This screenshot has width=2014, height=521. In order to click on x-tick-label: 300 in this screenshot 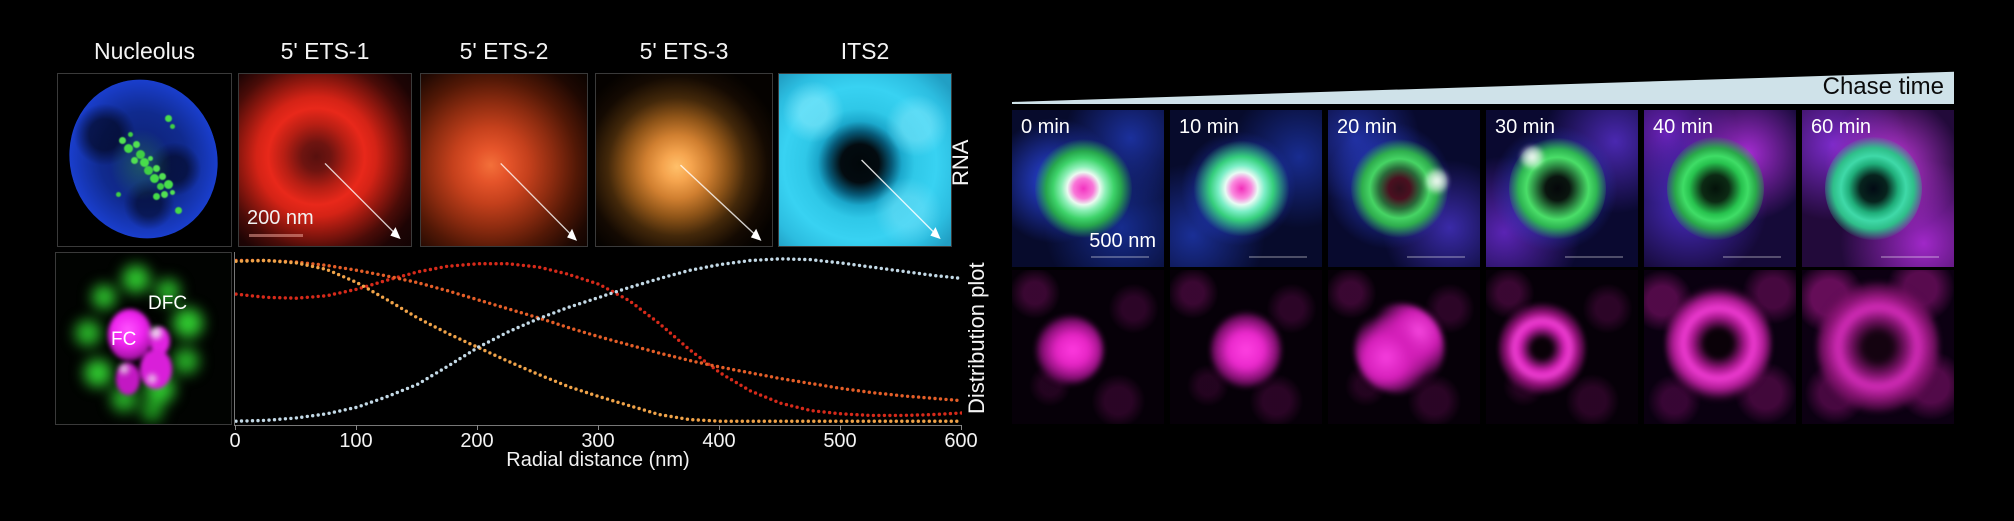, I will do `click(598, 441)`.